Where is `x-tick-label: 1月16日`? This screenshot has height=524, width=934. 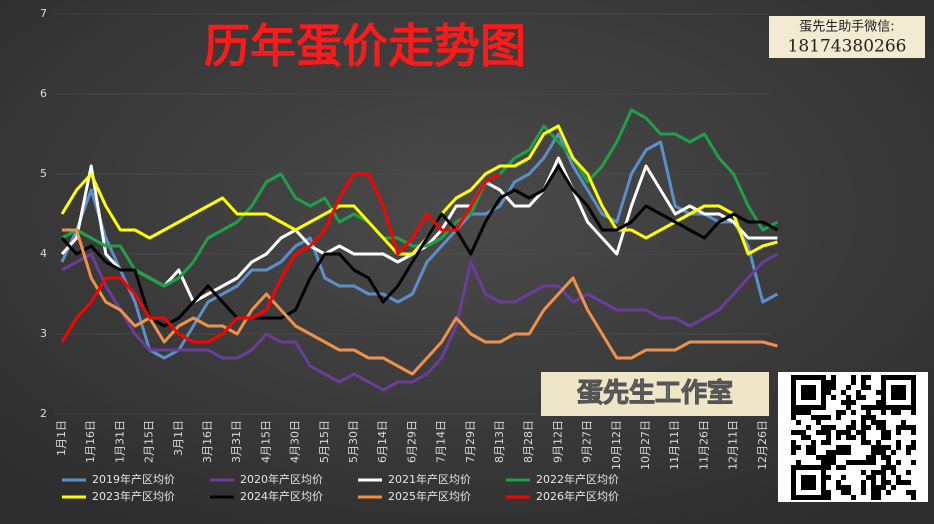
x-tick-label: 1月16日 is located at coordinates (90, 441).